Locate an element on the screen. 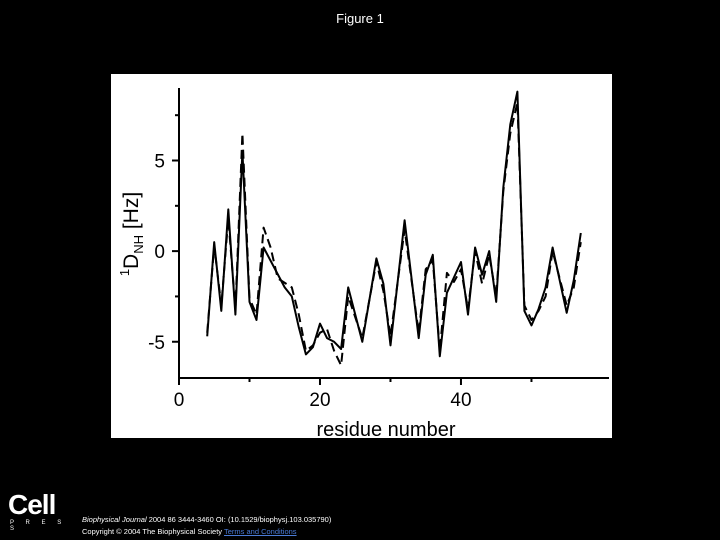 Image resolution: width=720 pixels, height=540 pixels. y-axis-label-main: D is located at coordinates (131, 261).